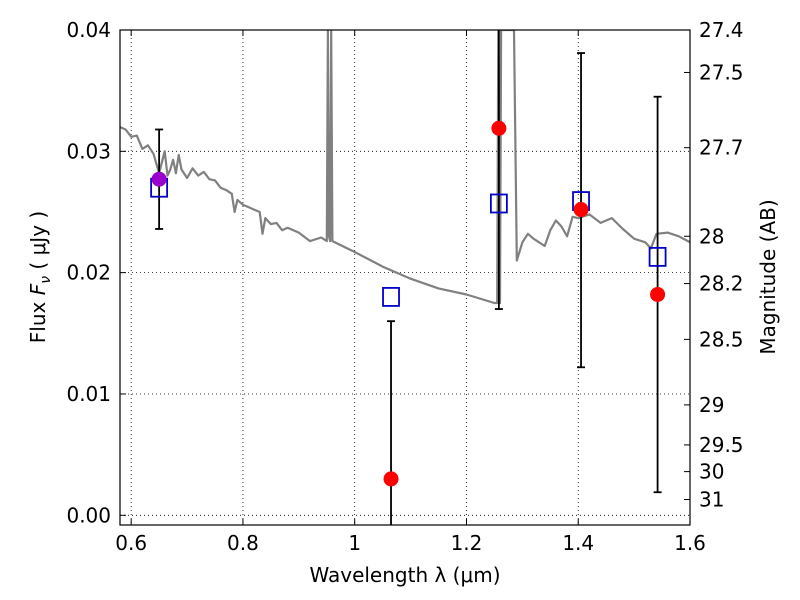 Image resolution: width=800 pixels, height=600 pixels. I want to click on mag-tick-label: 28.5, so click(721, 339).